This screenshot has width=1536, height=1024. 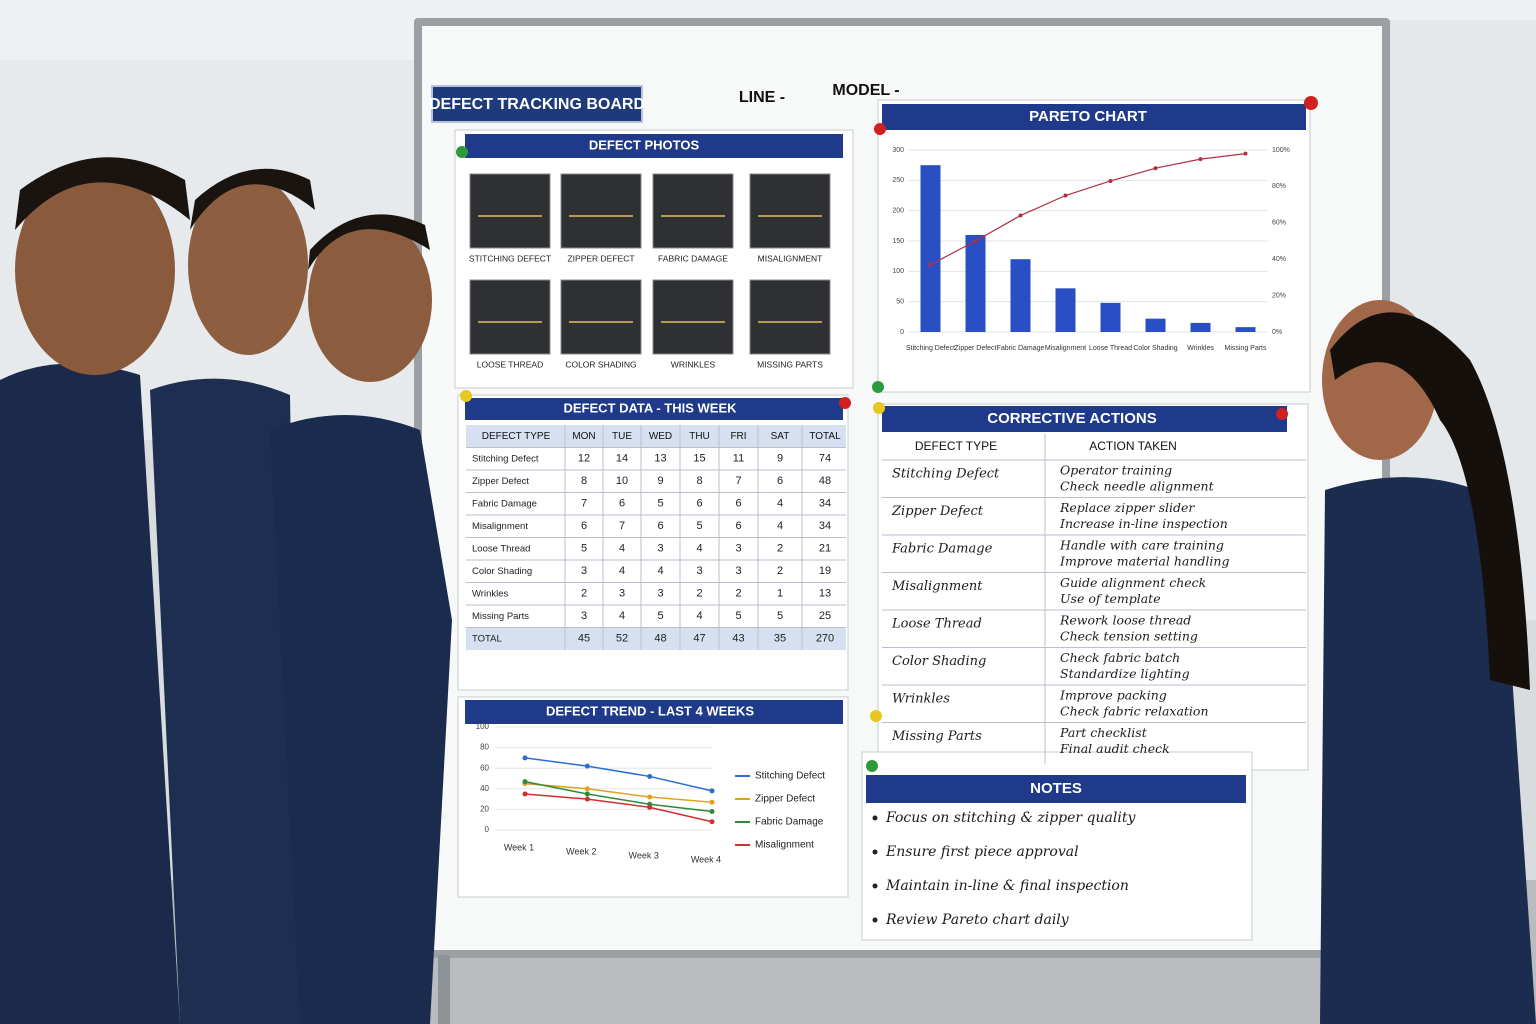 I want to click on photo-label: COLOR SHADING, so click(x=600, y=364).